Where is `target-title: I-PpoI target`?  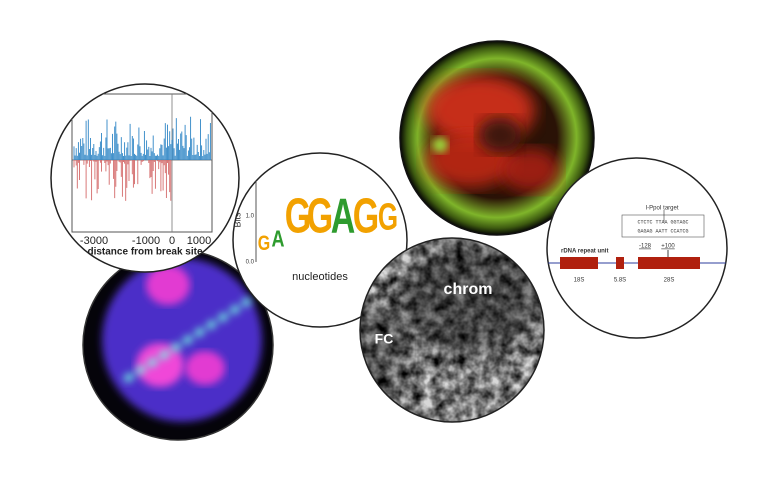
target-title: I-PpoI target is located at coordinates (661, 209).